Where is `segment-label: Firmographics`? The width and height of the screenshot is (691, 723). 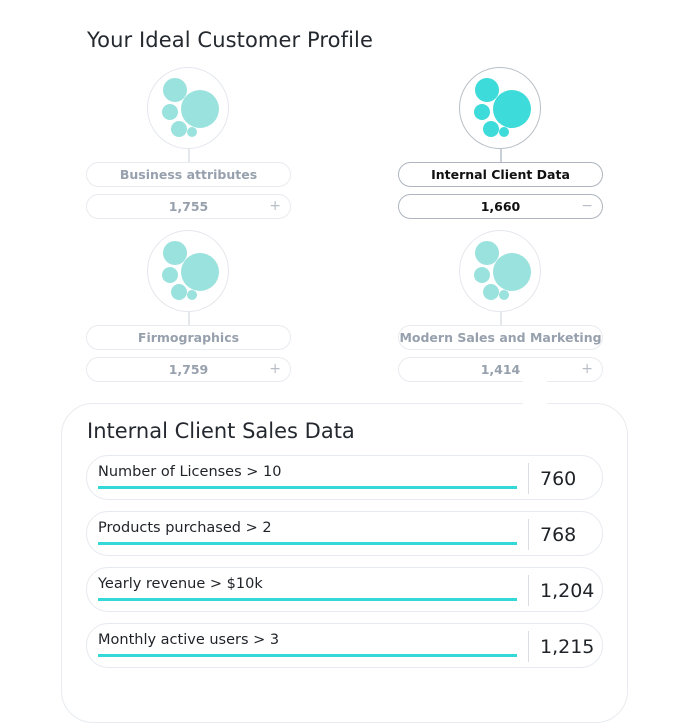 segment-label: Firmographics is located at coordinates (188, 337).